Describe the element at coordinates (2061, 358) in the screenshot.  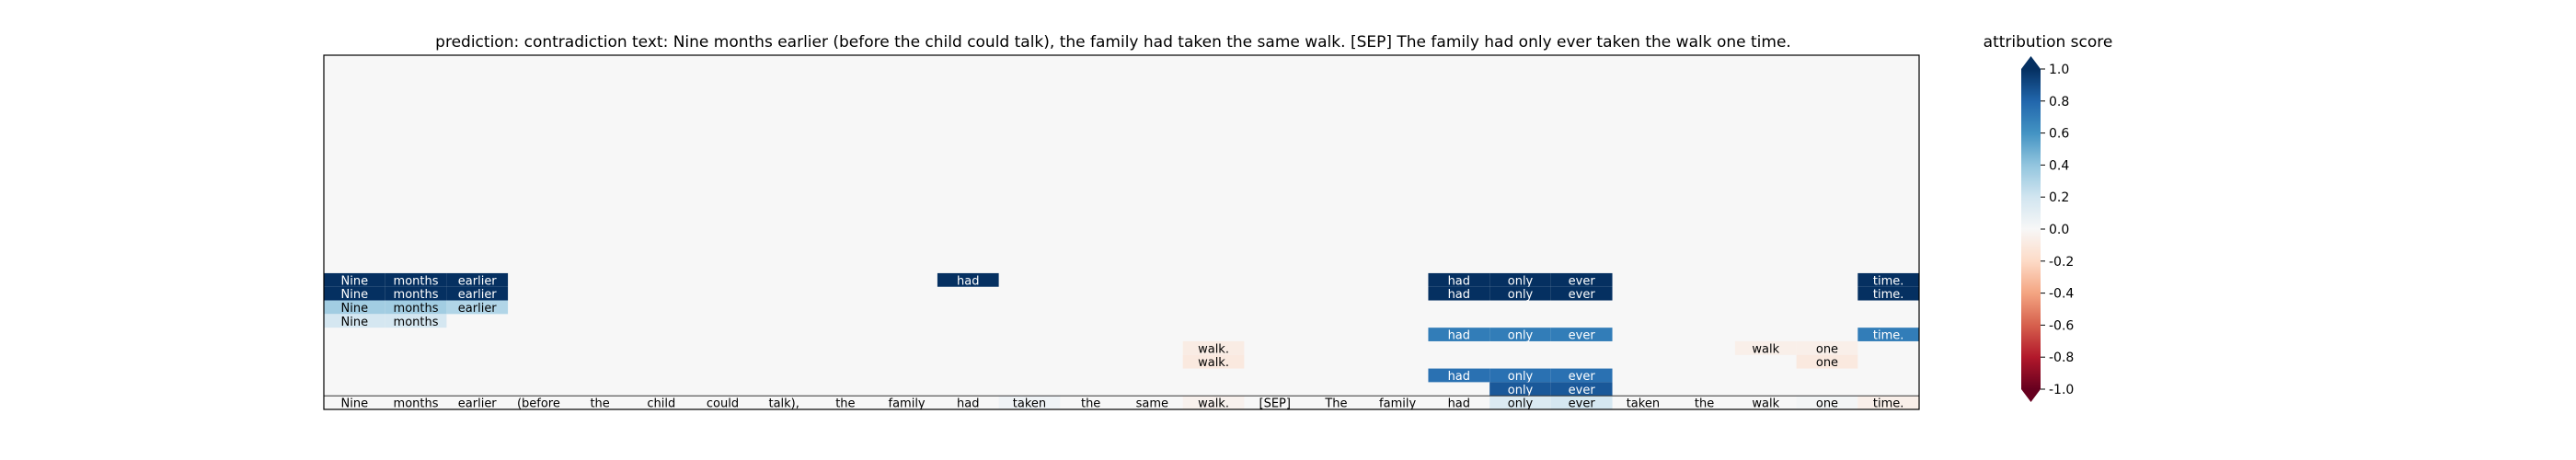
I see `colorbar-tick-label: -0.8` at that location.